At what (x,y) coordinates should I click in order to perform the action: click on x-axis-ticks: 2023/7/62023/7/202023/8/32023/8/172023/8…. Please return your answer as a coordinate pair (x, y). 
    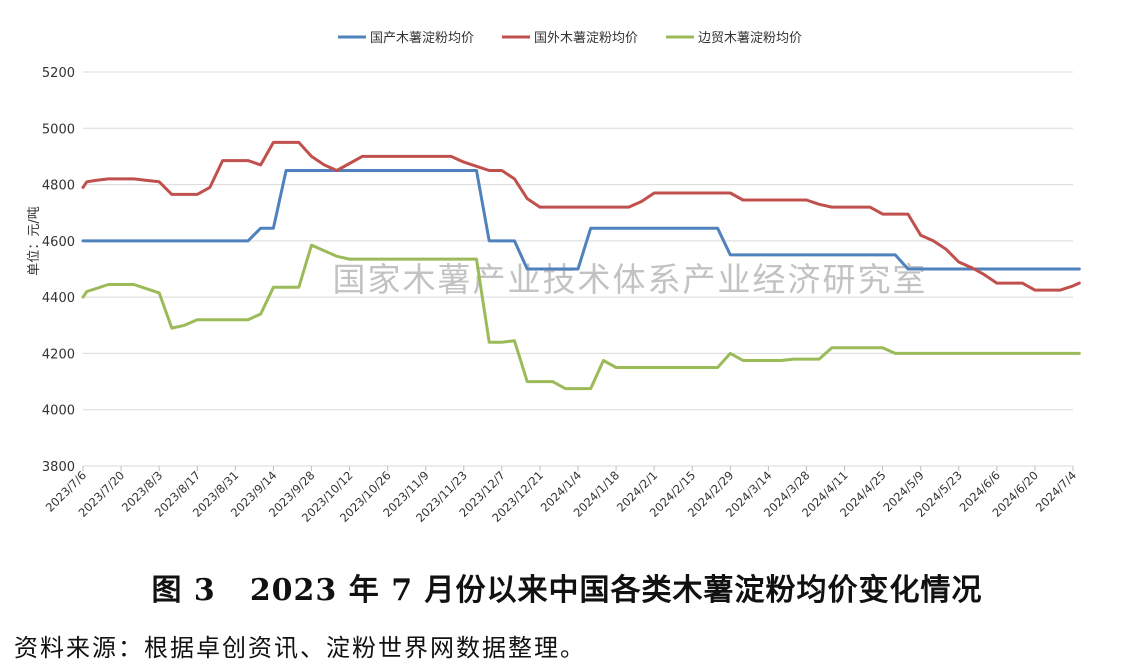
    Looking at the image, I should click on (561, 495).